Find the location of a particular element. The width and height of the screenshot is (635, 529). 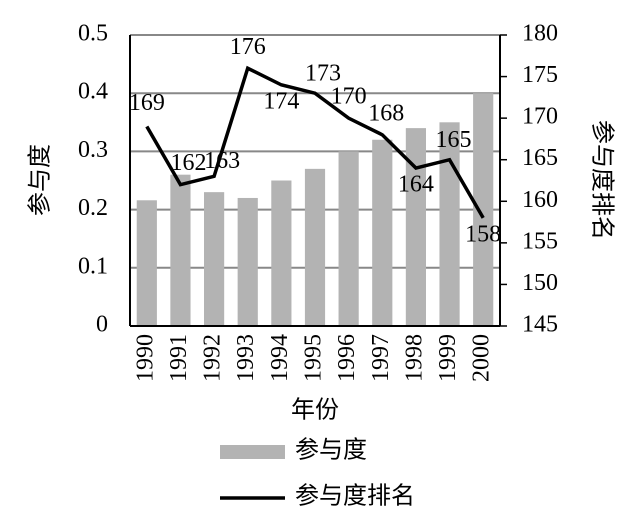

x-tick-label: 1993 is located at coordinates (246, 358).